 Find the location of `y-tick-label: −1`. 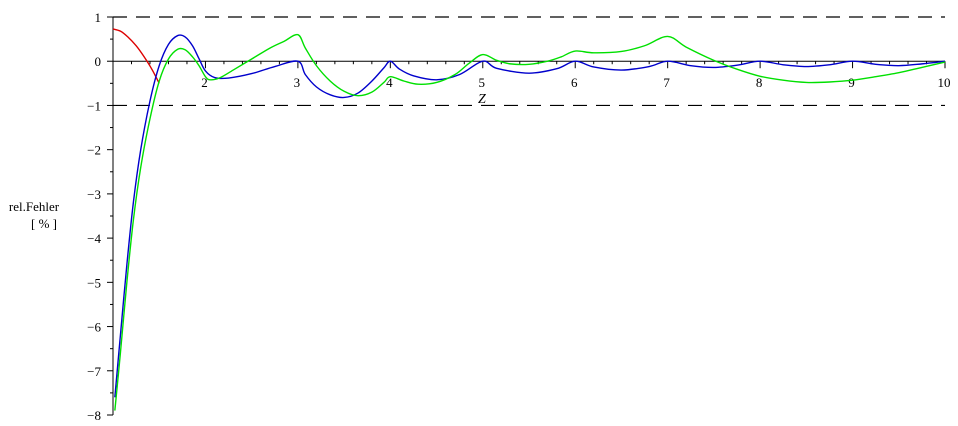

y-tick-label: −1 is located at coordinates (94, 105).